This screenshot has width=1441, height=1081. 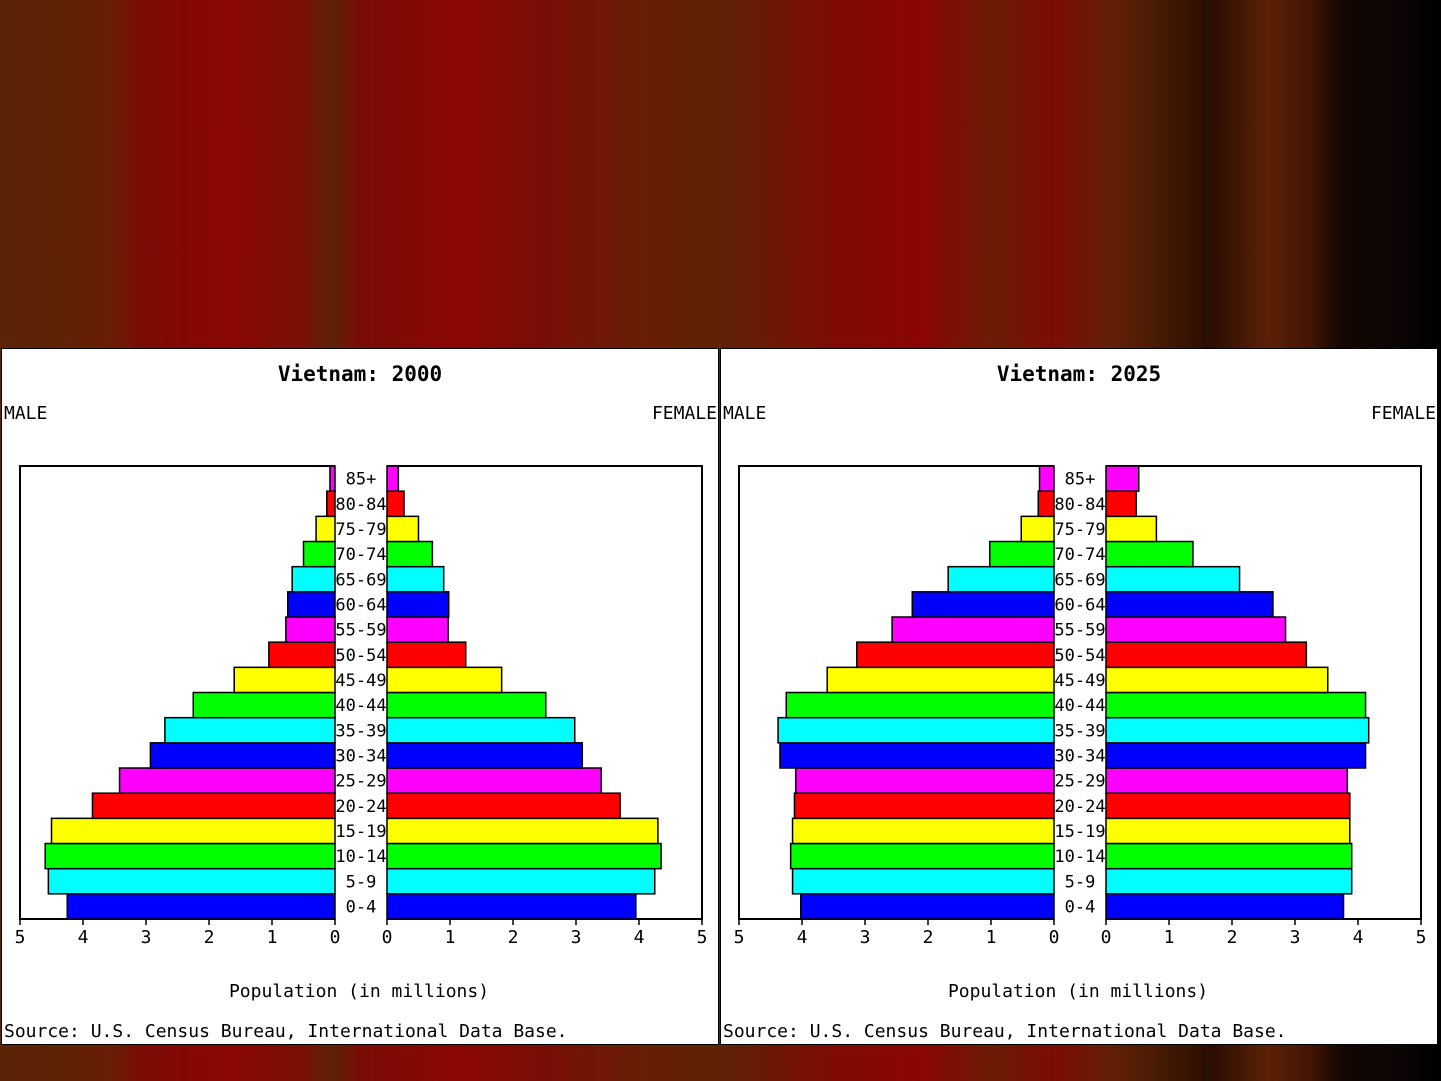 What do you see at coordinates (1079, 807) in the screenshot?
I see `age-label-20-24: 20-24` at bounding box center [1079, 807].